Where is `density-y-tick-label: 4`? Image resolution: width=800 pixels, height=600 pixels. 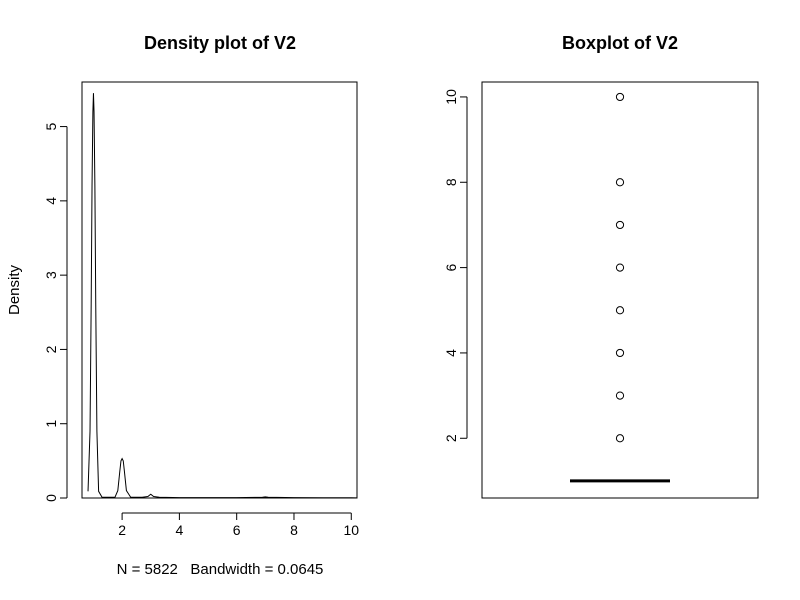
density-y-tick-label: 4 is located at coordinates (51, 201).